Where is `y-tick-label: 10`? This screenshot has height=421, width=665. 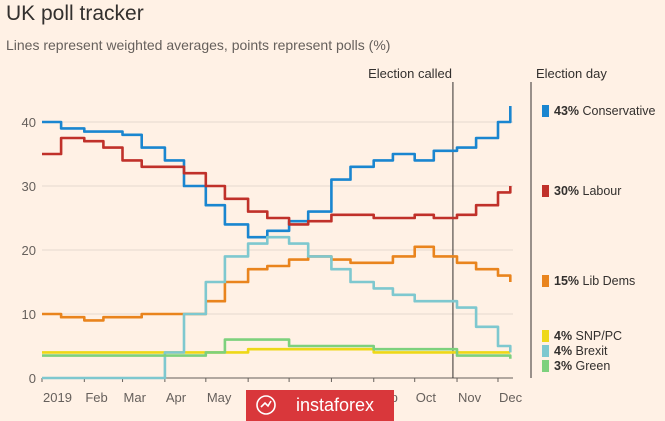 y-tick-label: 10 is located at coordinates (29, 314).